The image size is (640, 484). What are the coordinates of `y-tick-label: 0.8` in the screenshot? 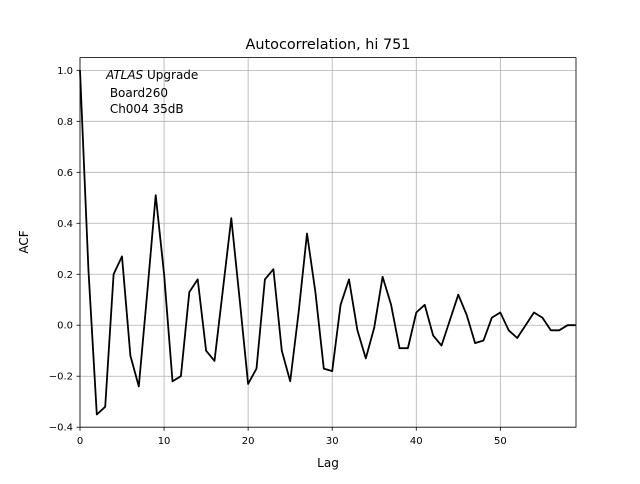 It's located at (65, 122).